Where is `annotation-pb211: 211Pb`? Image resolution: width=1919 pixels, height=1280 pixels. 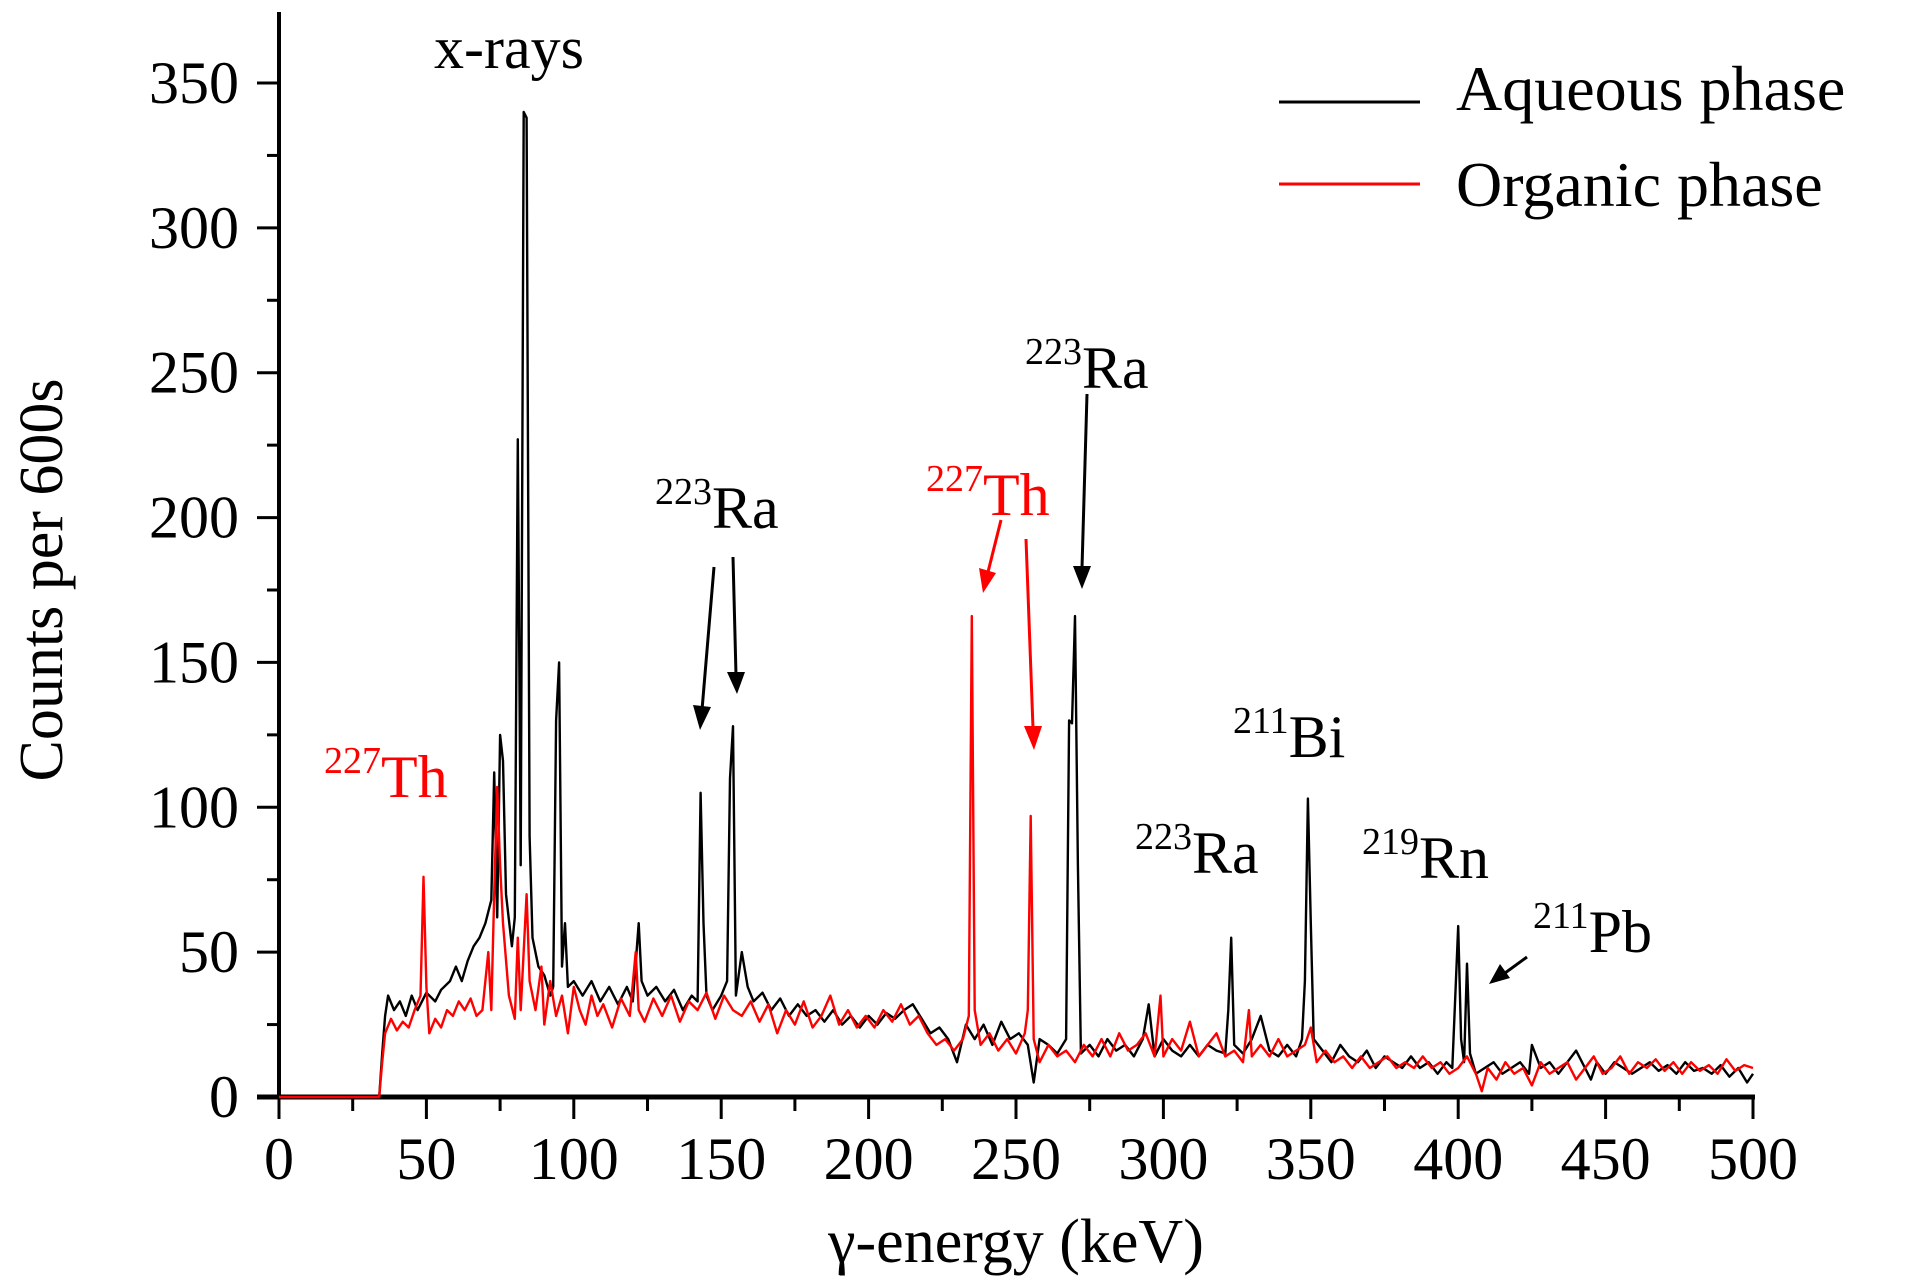 annotation-pb211: 211Pb is located at coordinates (1592, 930).